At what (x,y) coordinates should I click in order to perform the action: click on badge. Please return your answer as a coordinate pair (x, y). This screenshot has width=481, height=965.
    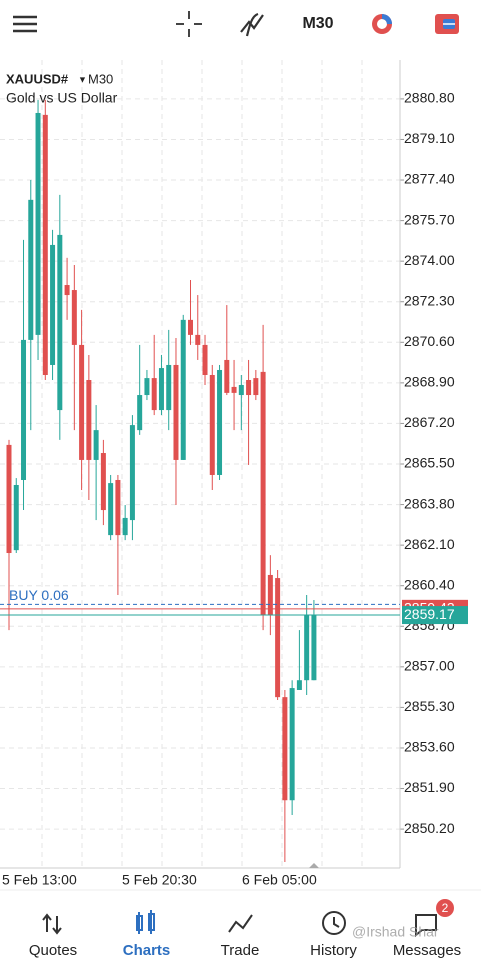
    Looking at the image, I should click on (445, 908).